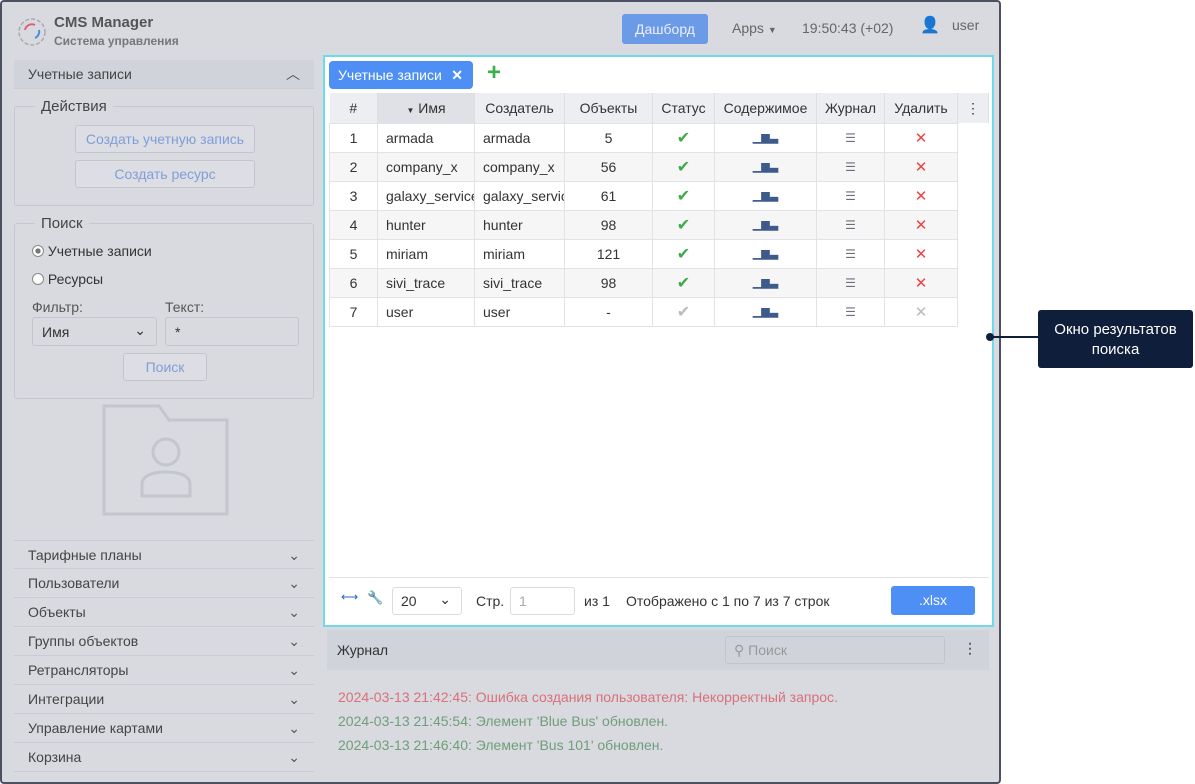  What do you see at coordinates (426, 137) in the screenshot?
I see `account-name: armada` at bounding box center [426, 137].